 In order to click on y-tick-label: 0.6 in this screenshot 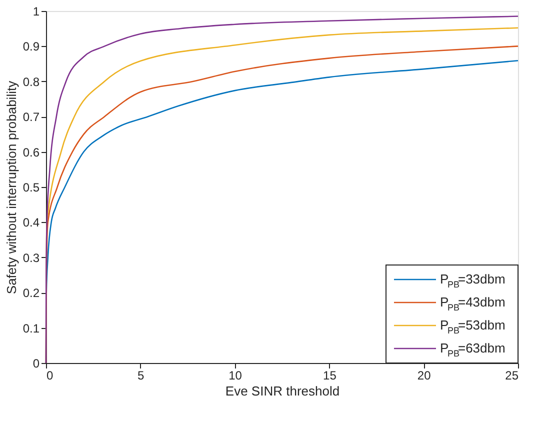, I will do `click(31, 152)`.